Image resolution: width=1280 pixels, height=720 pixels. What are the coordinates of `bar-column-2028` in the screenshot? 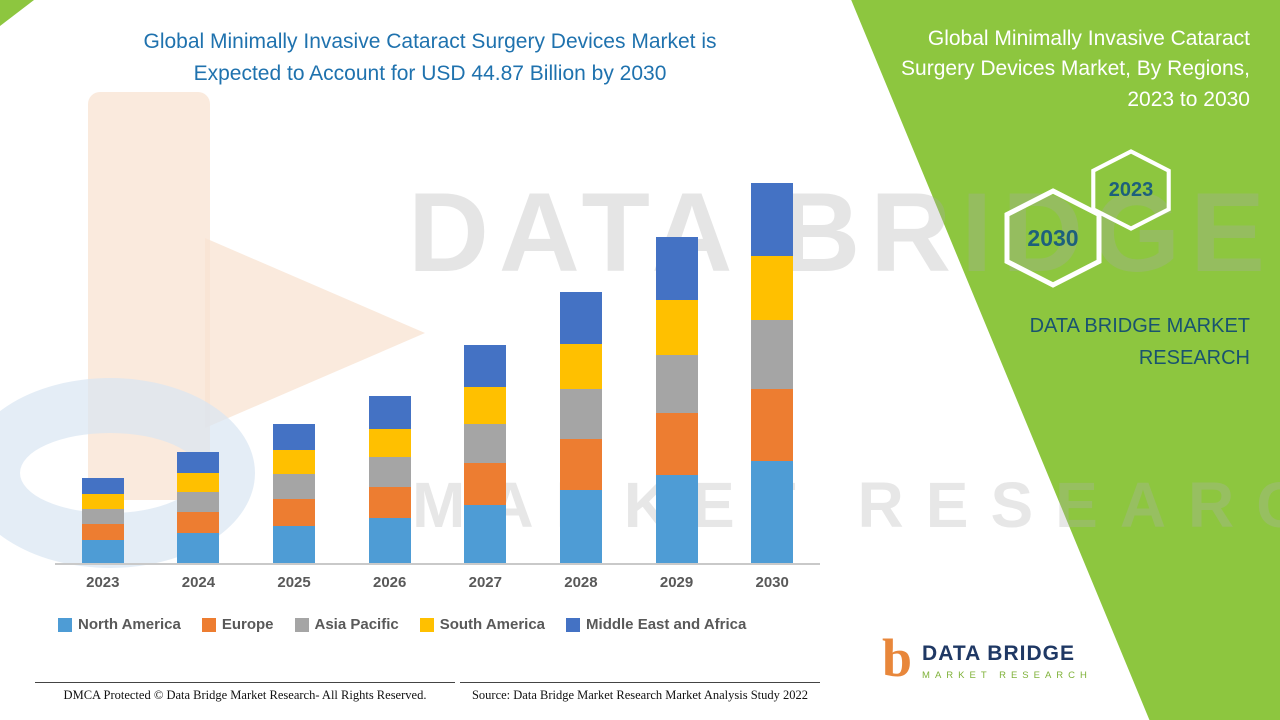 It's located at (581, 356).